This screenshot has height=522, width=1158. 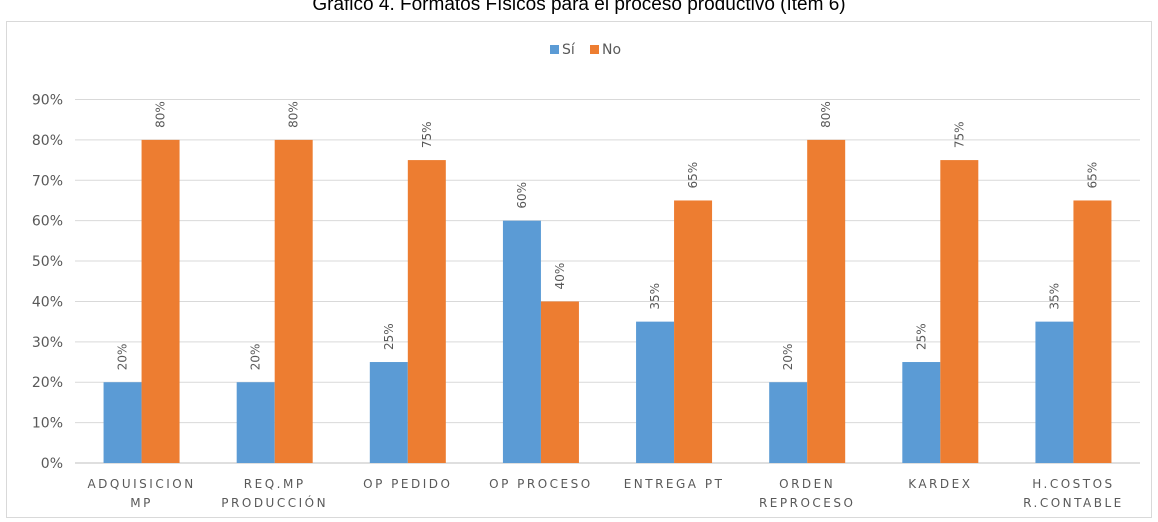 What do you see at coordinates (569, 50) in the screenshot?
I see `legend-label: Sí` at bounding box center [569, 50].